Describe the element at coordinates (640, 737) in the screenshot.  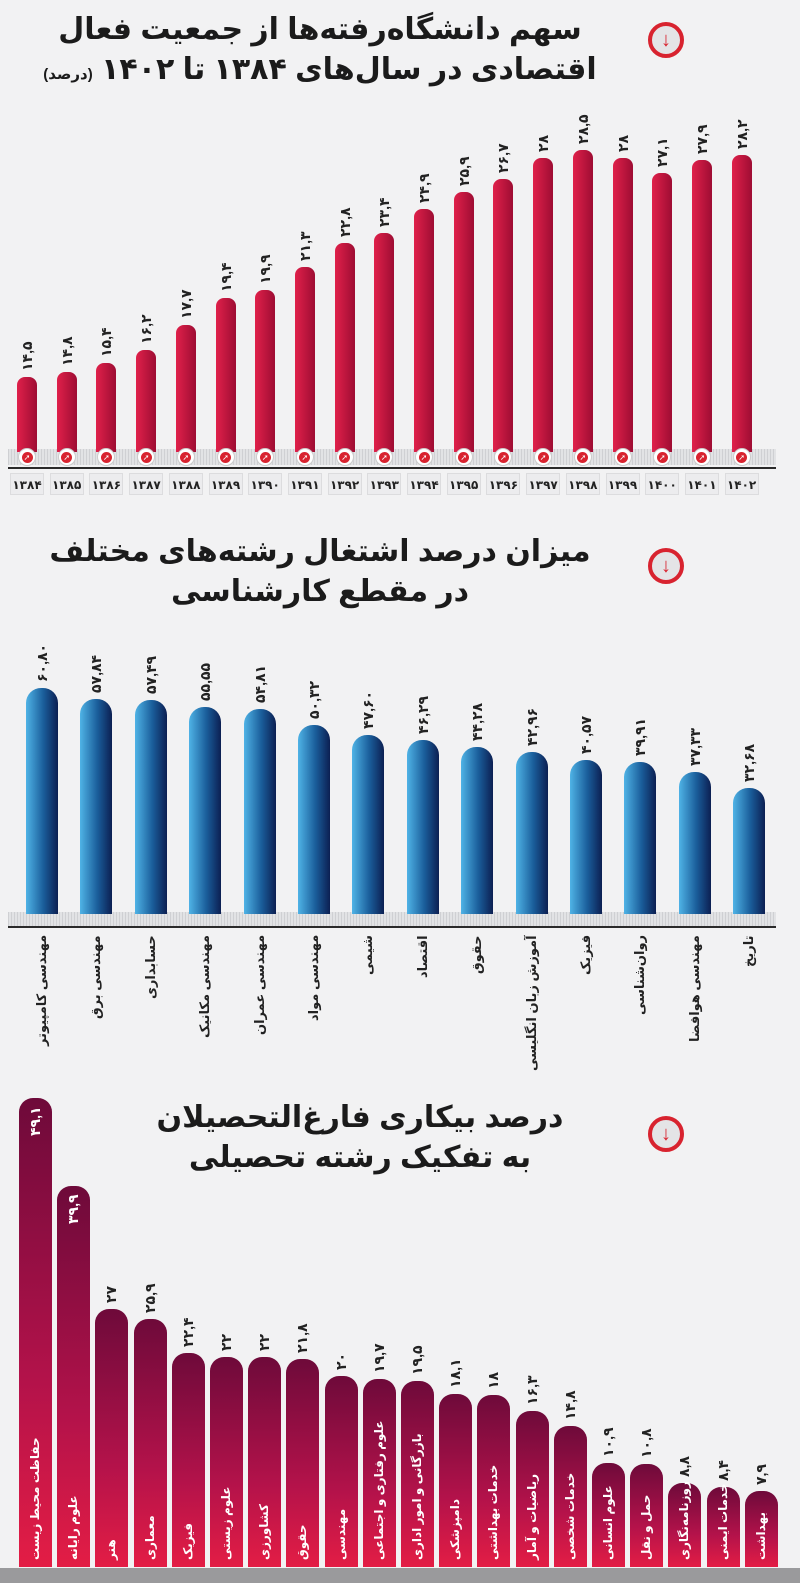
I see `data-label: ۳۹,۹۱` at that location.